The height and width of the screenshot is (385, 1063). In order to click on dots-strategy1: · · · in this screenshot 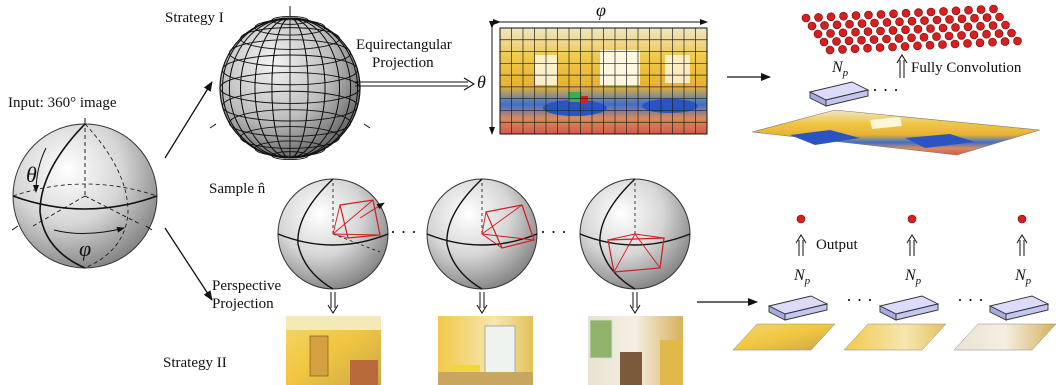, I will do `click(885, 90)`.